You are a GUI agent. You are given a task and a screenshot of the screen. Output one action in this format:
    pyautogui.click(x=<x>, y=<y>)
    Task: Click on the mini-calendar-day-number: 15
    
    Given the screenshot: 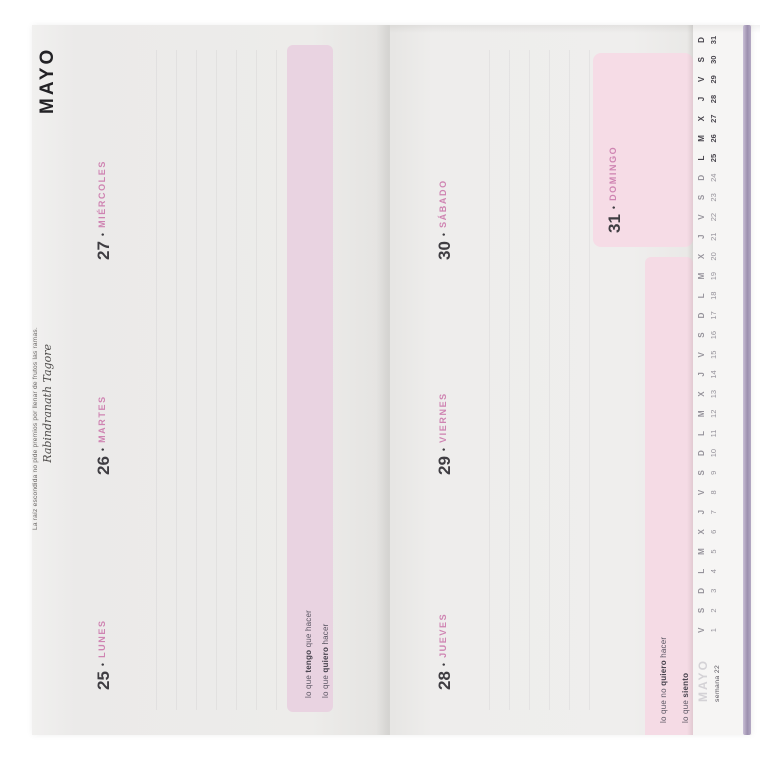 What is the action you would take?
    pyautogui.click(x=713, y=354)
    